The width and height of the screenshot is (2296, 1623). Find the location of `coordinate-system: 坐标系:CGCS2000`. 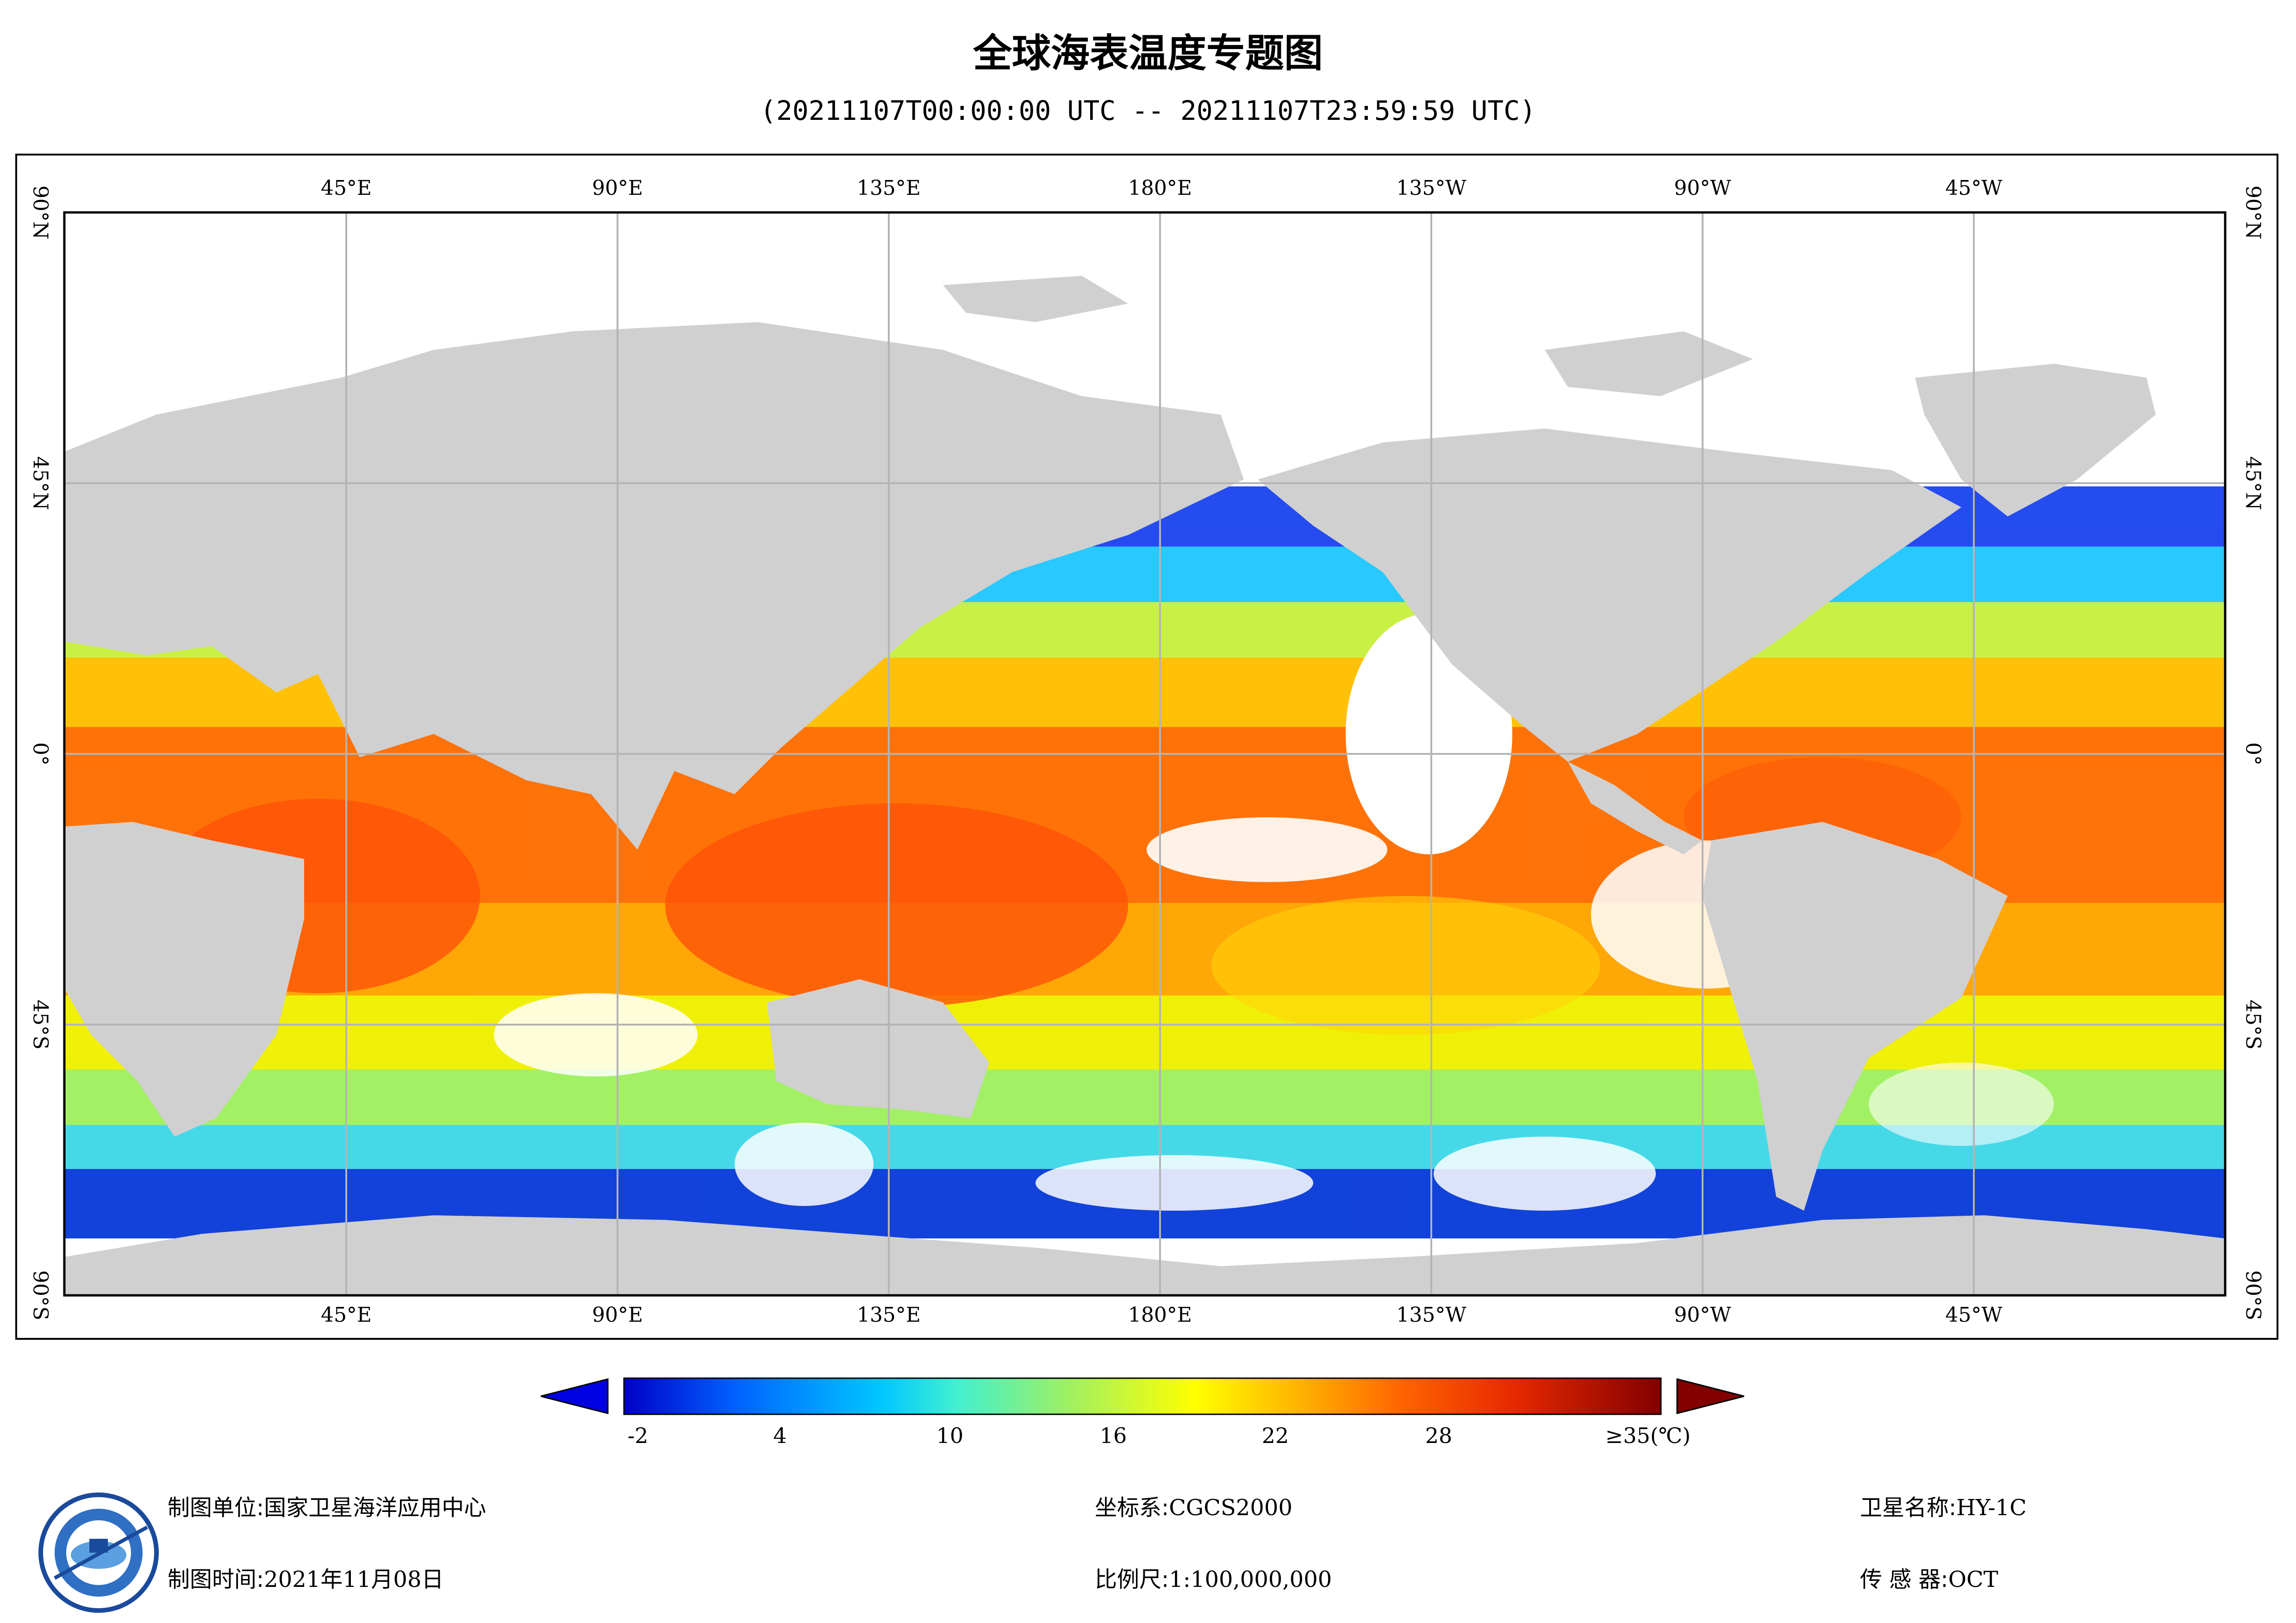

coordinate-system: 坐标系:CGCS2000 is located at coordinates (1194, 1508).